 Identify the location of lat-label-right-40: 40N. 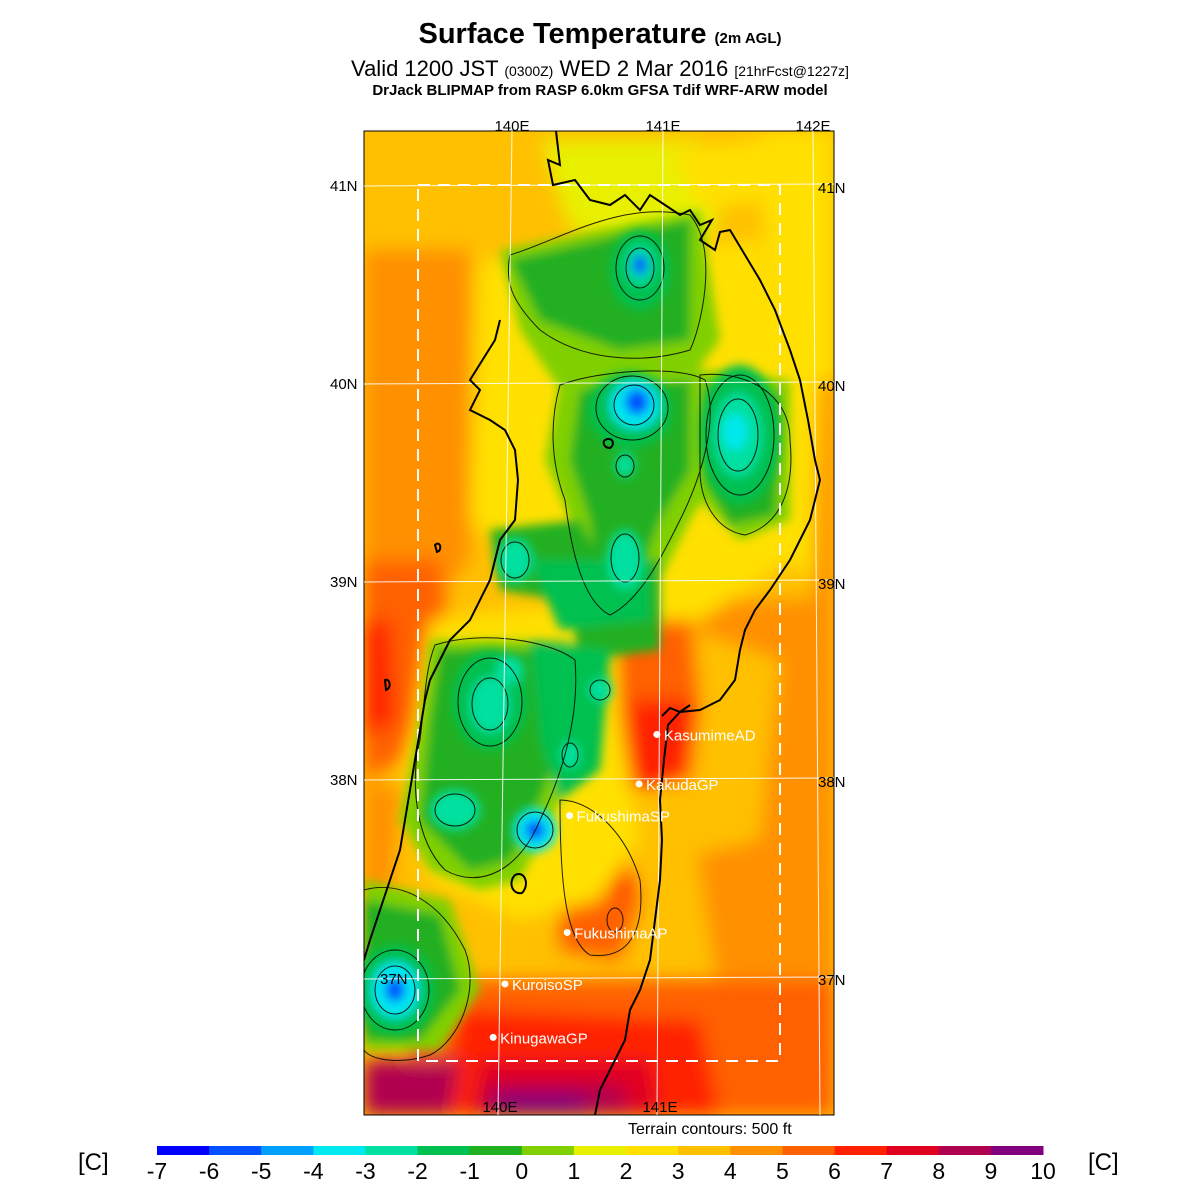
(832, 386).